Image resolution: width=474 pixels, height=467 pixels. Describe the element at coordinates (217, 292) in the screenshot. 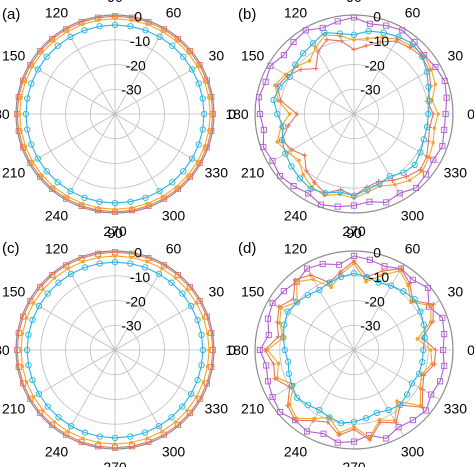

I see `angle-tick-label: 30` at that location.